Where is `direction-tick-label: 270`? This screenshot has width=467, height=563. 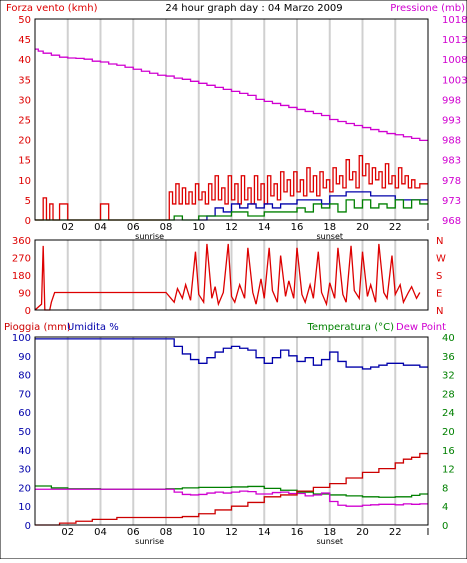
direction-tick-label: 270 is located at coordinates (21, 259).